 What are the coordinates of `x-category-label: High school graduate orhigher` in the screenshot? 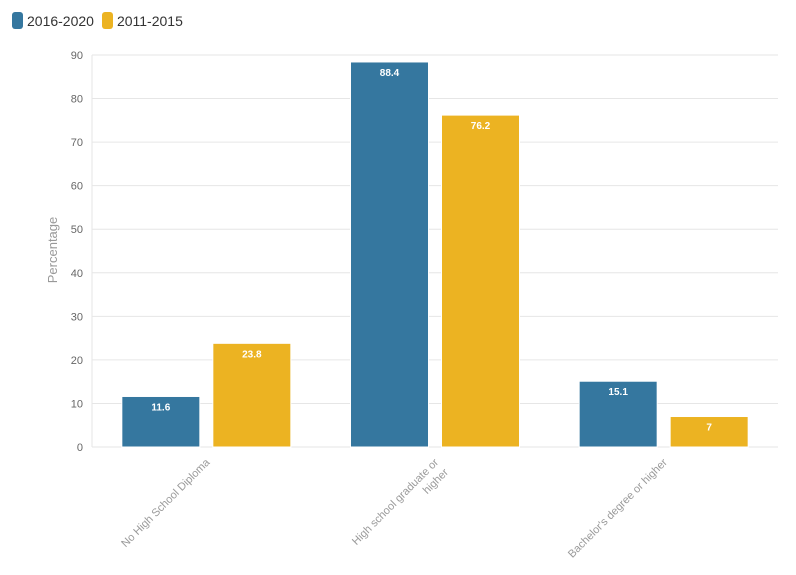 It's located at (400, 506).